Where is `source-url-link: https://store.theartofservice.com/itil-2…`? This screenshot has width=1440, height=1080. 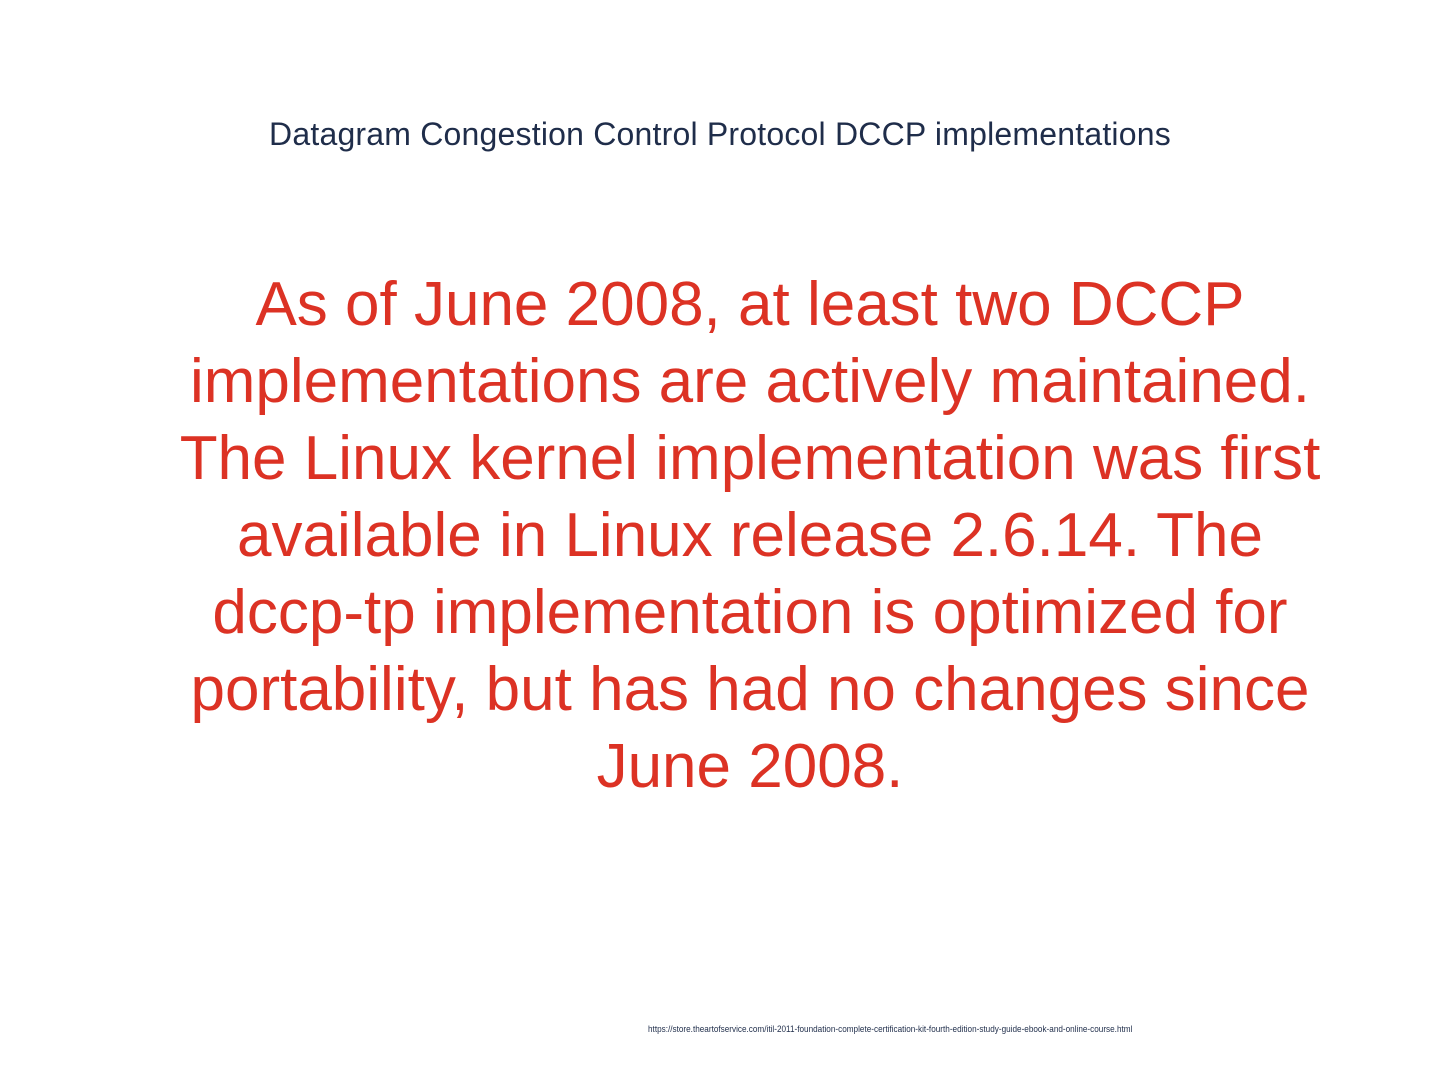 source-url-link: https://store.theartofservice.com/itil-2… is located at coordinates (890, 1029).